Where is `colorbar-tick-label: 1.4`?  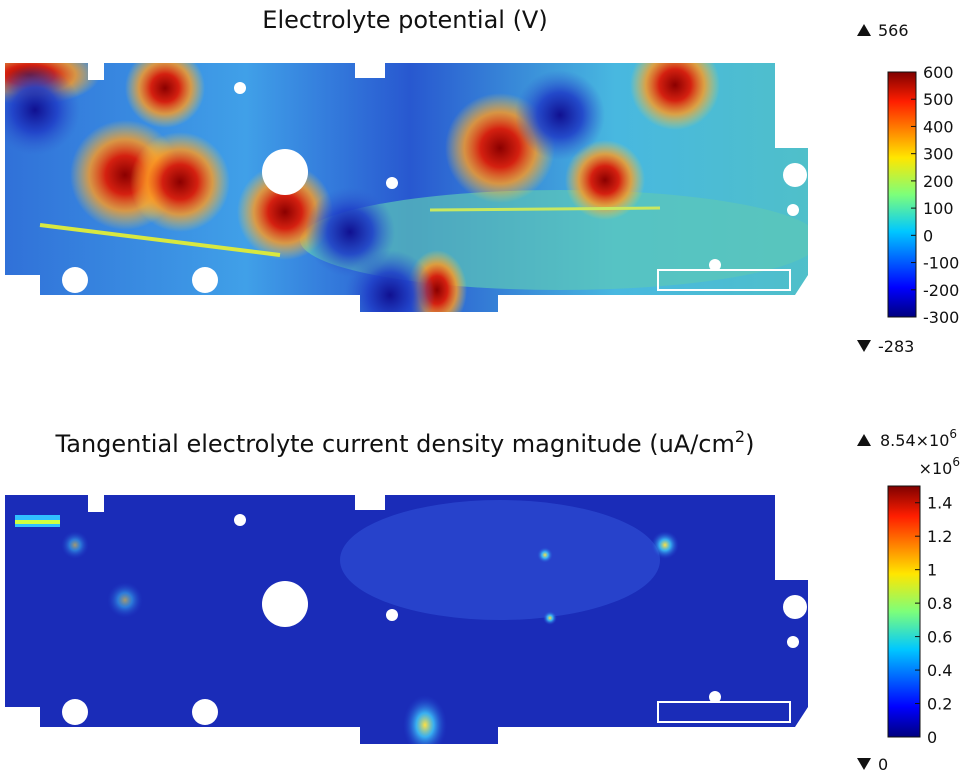
colorbar-tick-label: 1.4 is located at coordinates (939, 503).